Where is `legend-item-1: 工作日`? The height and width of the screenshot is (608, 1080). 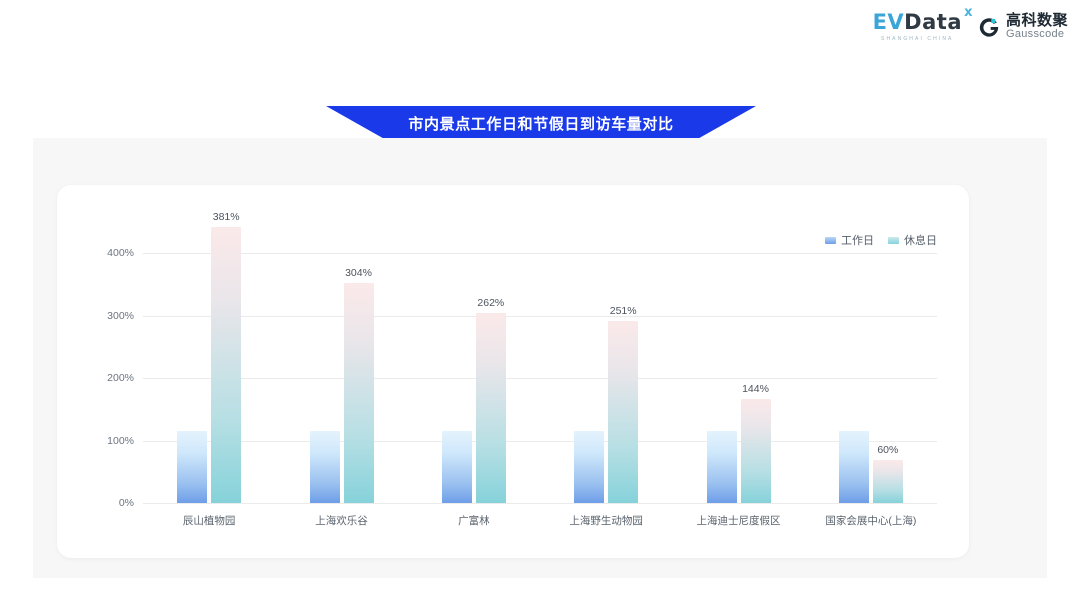
legend-item-1: 工作日 is located at coordinates (849, 240).